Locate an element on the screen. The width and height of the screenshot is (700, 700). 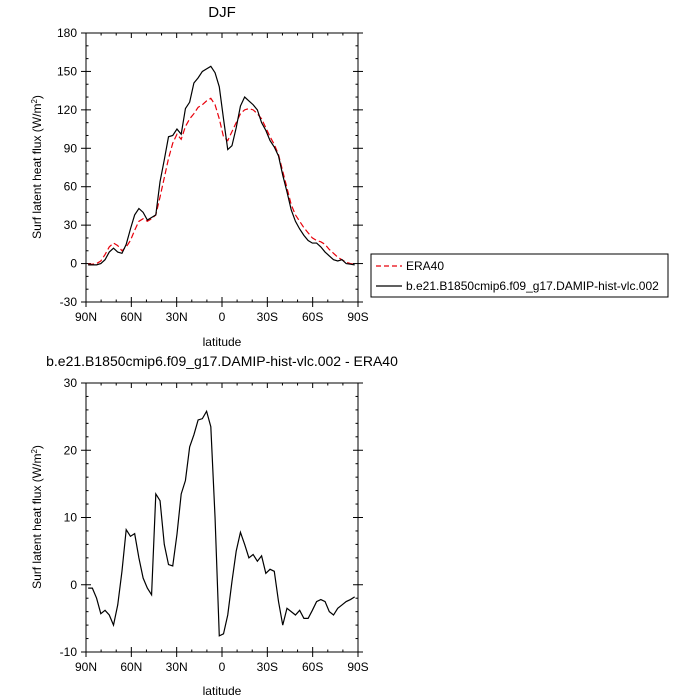
top-y-axis-label: Surf latent heat flux (W/m2) is located at coordinates (37, 167).